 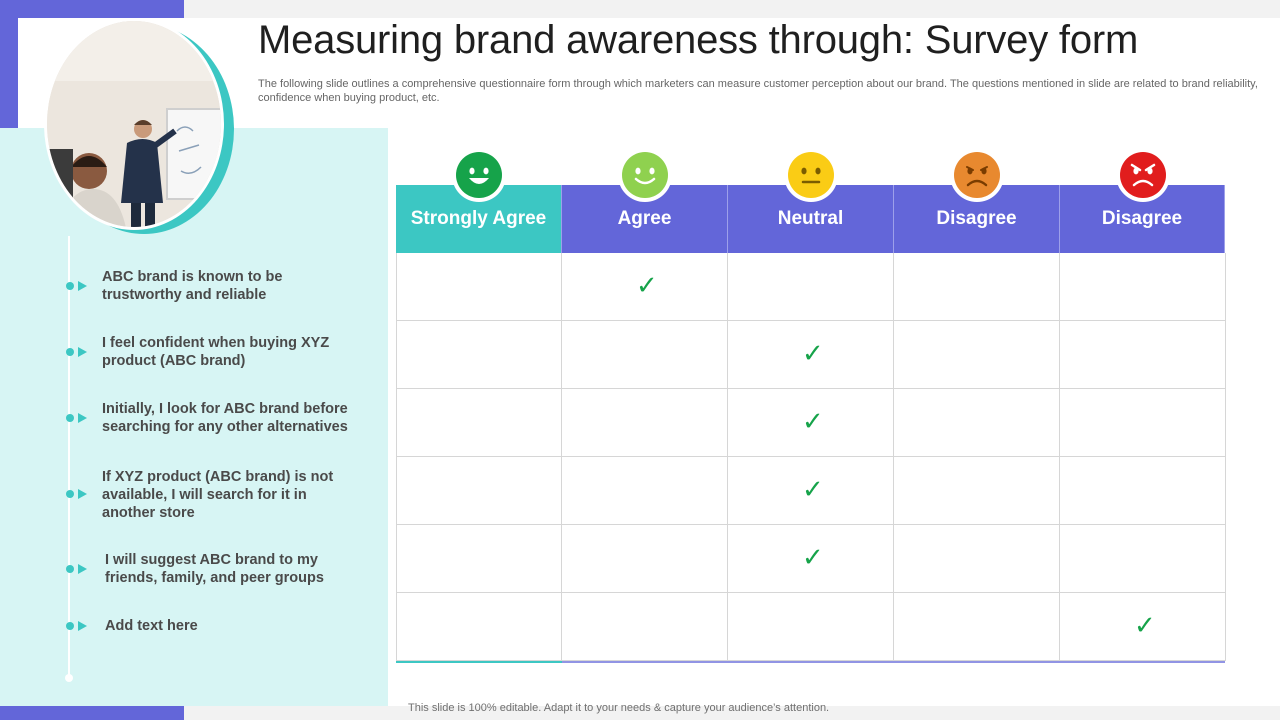 What do you see at coordinates (645, 175) in the screenshot?
I see `happy-face-icon` at bounding box center [645, 175].